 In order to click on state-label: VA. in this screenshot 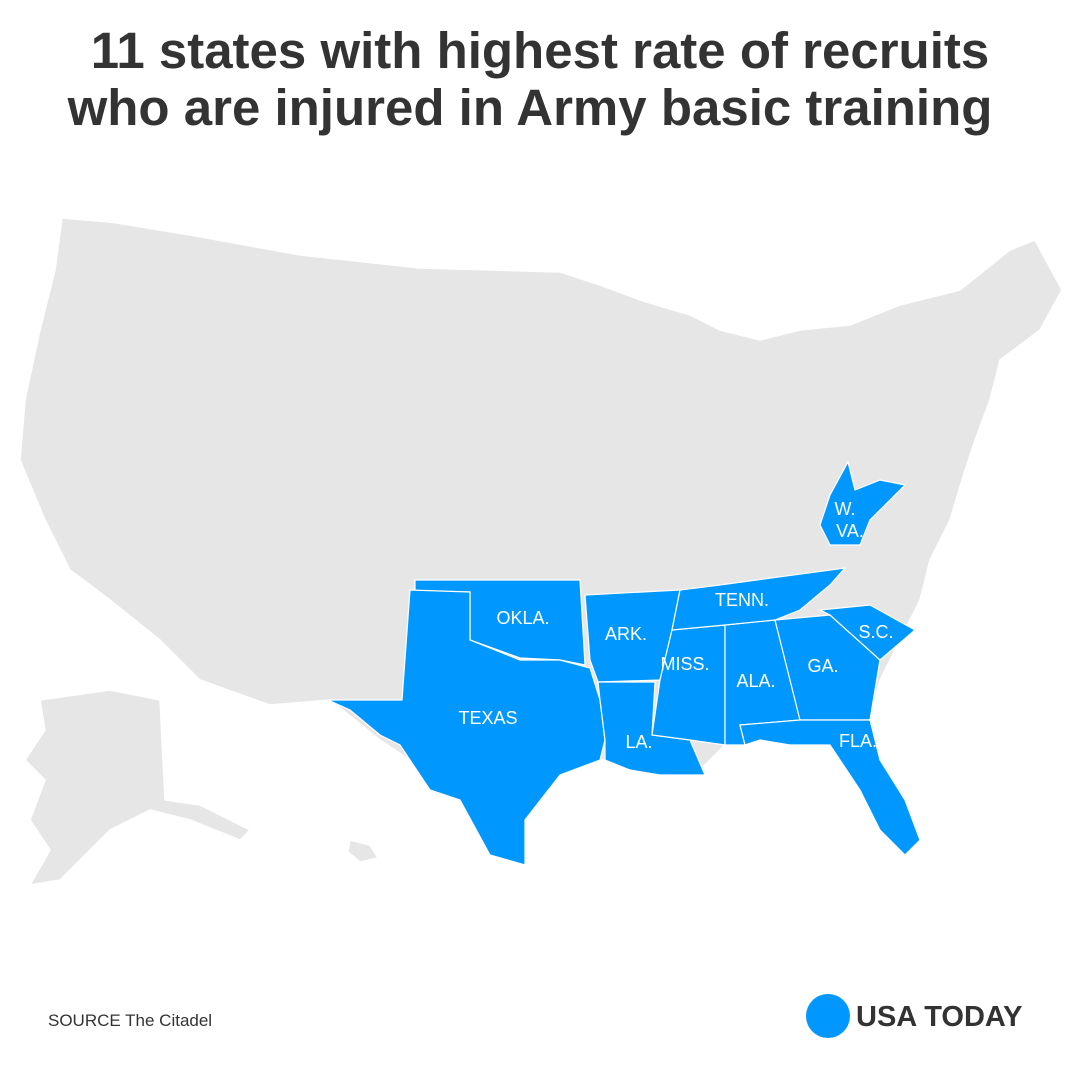, I will do `click(850, 531)`.